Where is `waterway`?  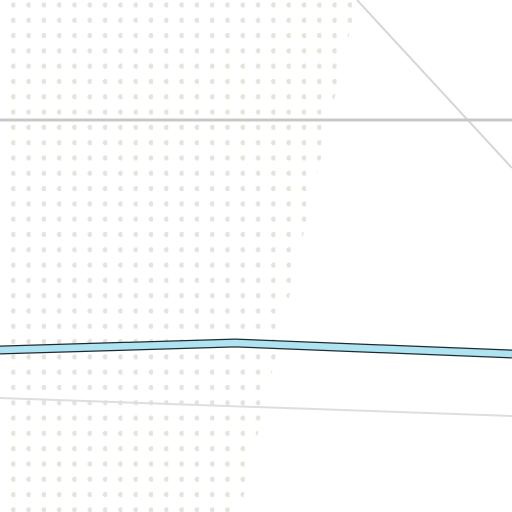
waterway is located at coordinates (256, 348).